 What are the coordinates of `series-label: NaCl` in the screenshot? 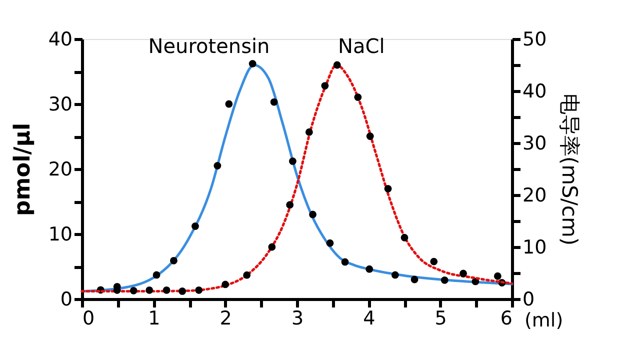 It's located at (361, 46).